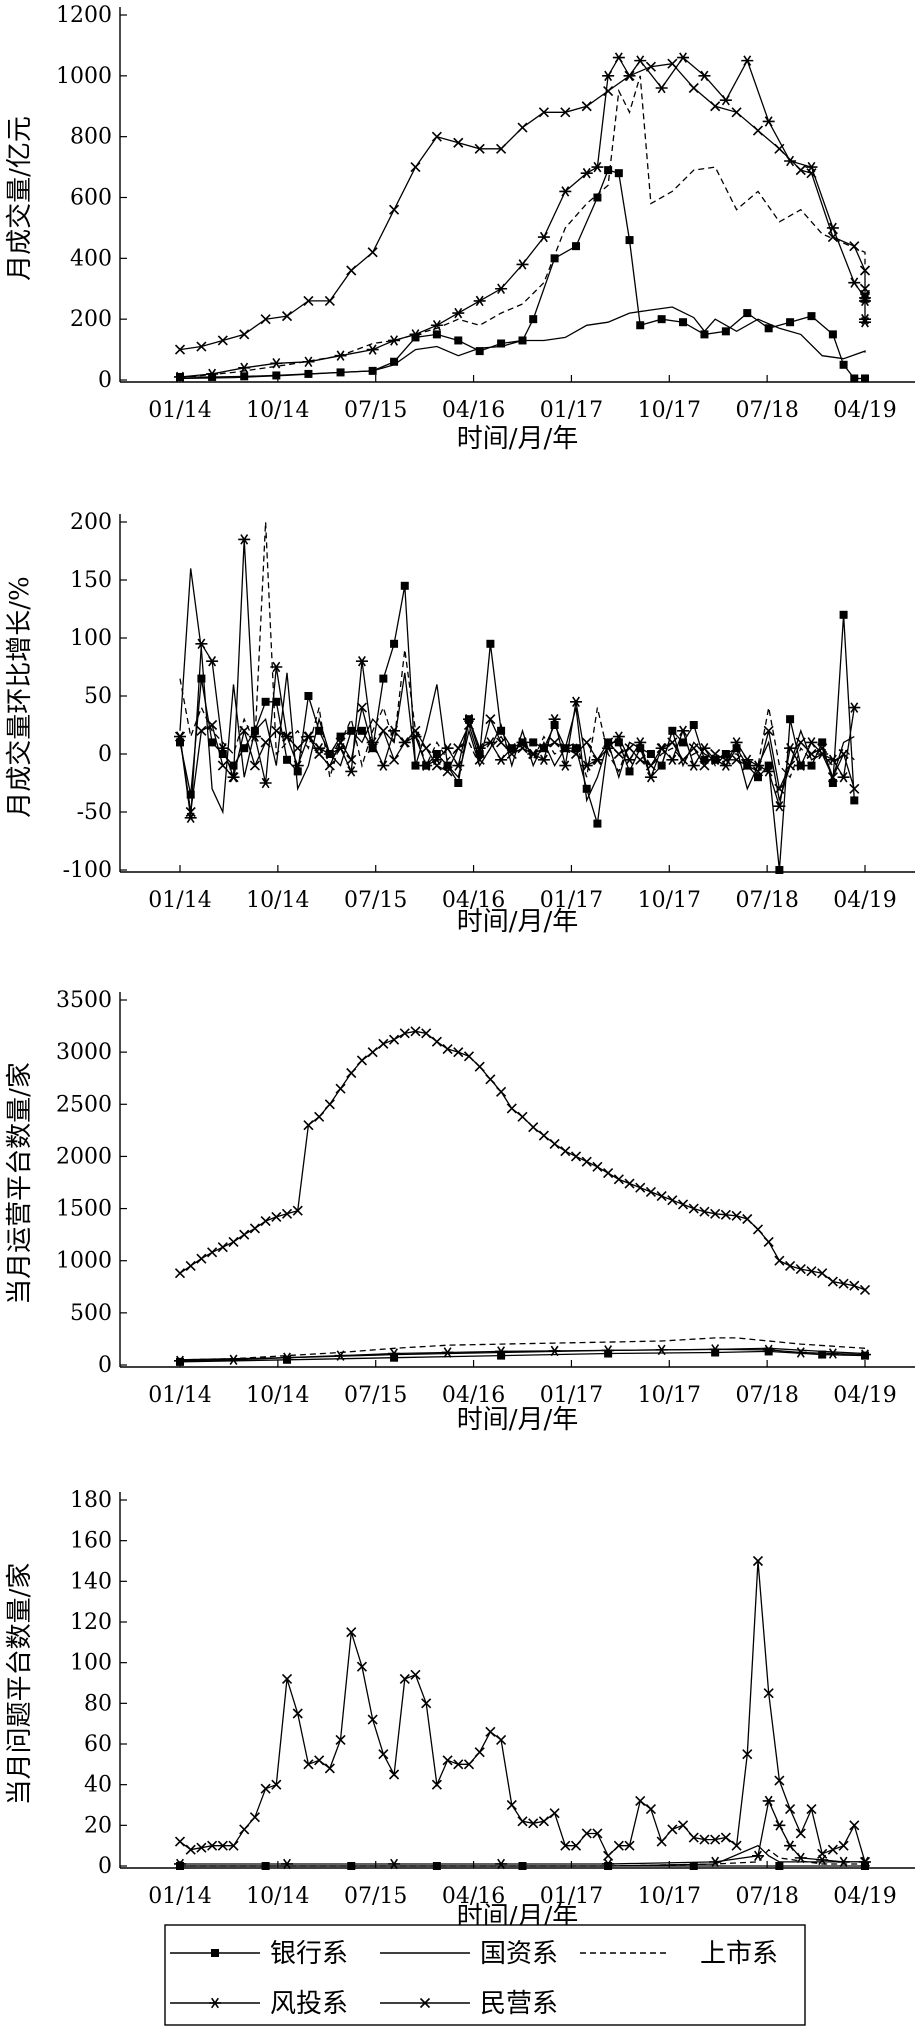  What do you see at coordinates (20, 696) in the screenshot?
I see `y-axis-title: 月成交量环比增长/%` at bounding box center [20, 696].